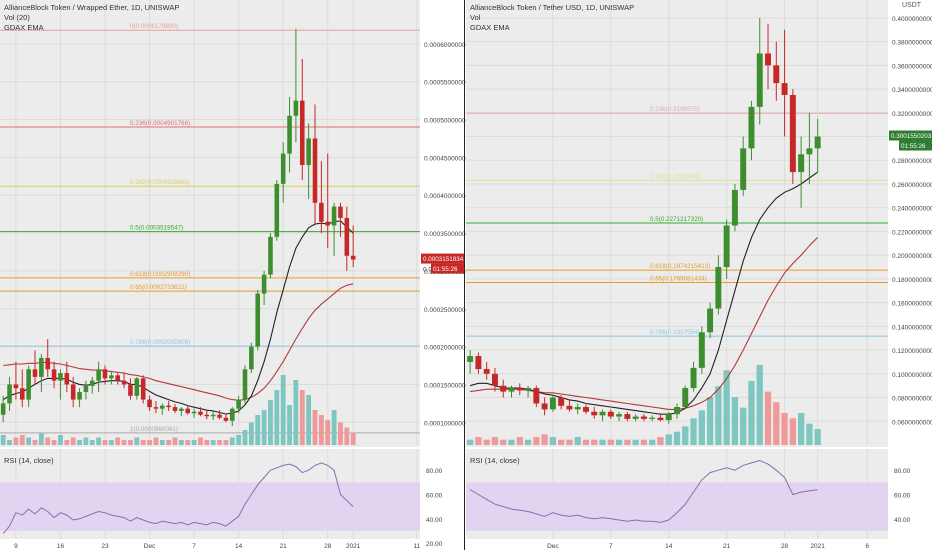 The height and width of the screenshot is (550, 932). Describe the element at coordinates (445, 121) in the screenshot. I see `y-tick-label: 0.0005000000` at that location.